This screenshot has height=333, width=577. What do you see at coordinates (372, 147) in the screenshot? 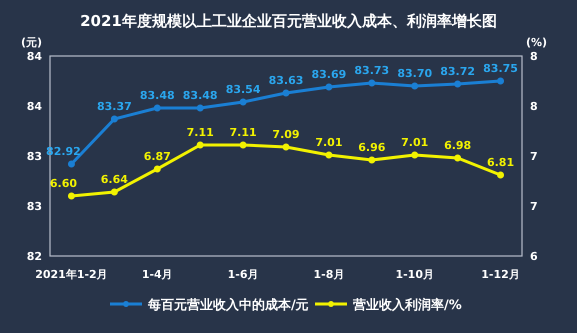
I see `data-label: 6.96` at bounding box center [372, 147].